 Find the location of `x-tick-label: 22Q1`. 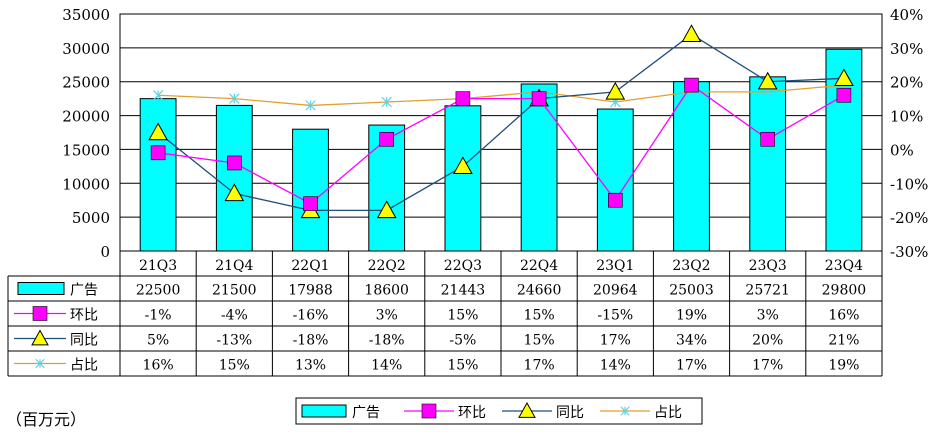

x-tick-label: 22Q1 is located at coordinates (310, 266).